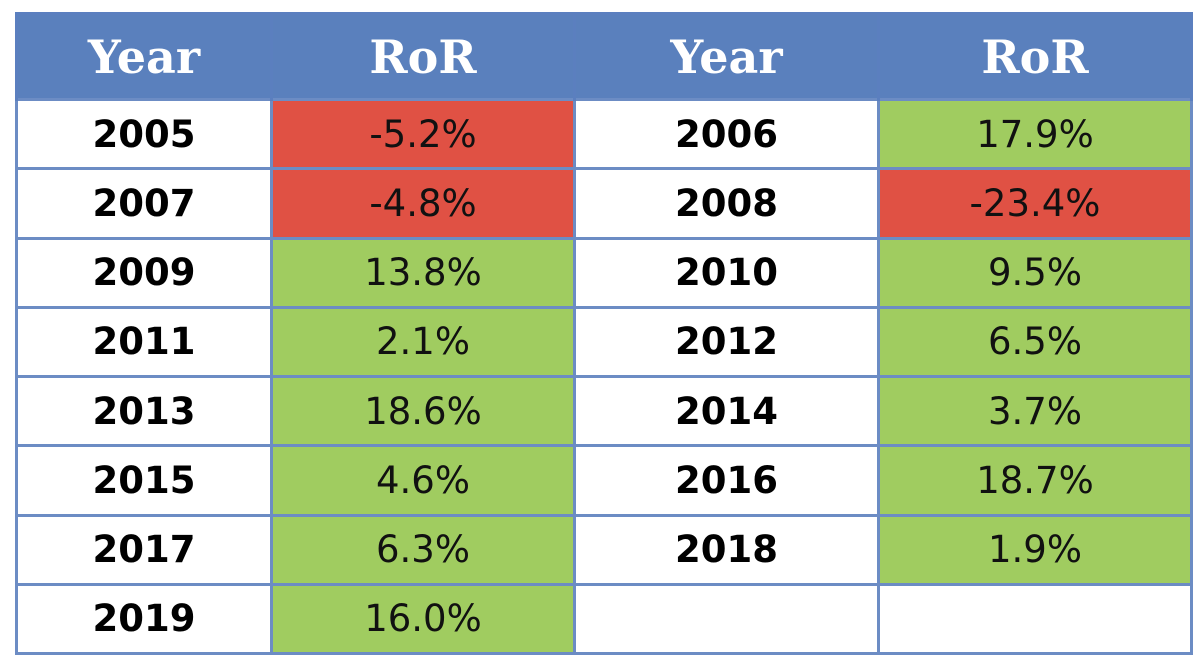 The image size is (1204, 664). I want to click on ror-cell-left: 6.3%, so click(423, 549).